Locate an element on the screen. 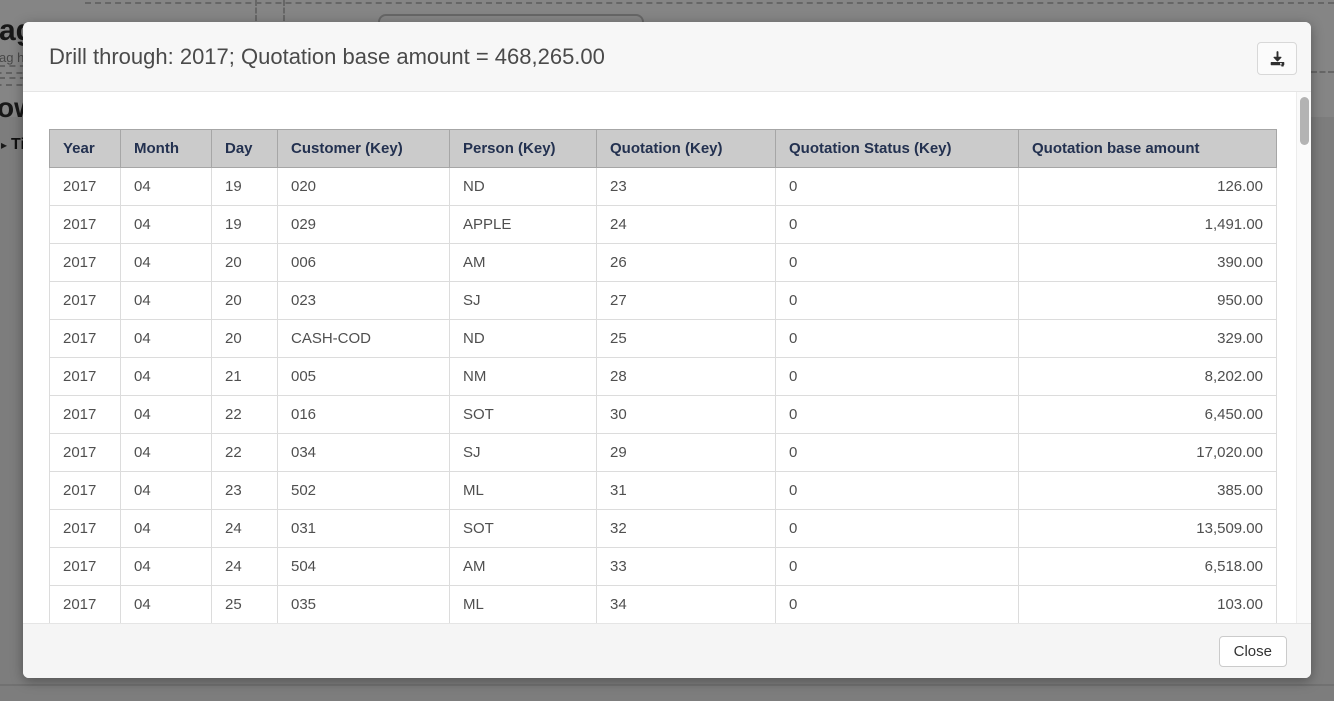  cell-quotation-base-amount: 103.00 is located at coordinates (1147, 604).